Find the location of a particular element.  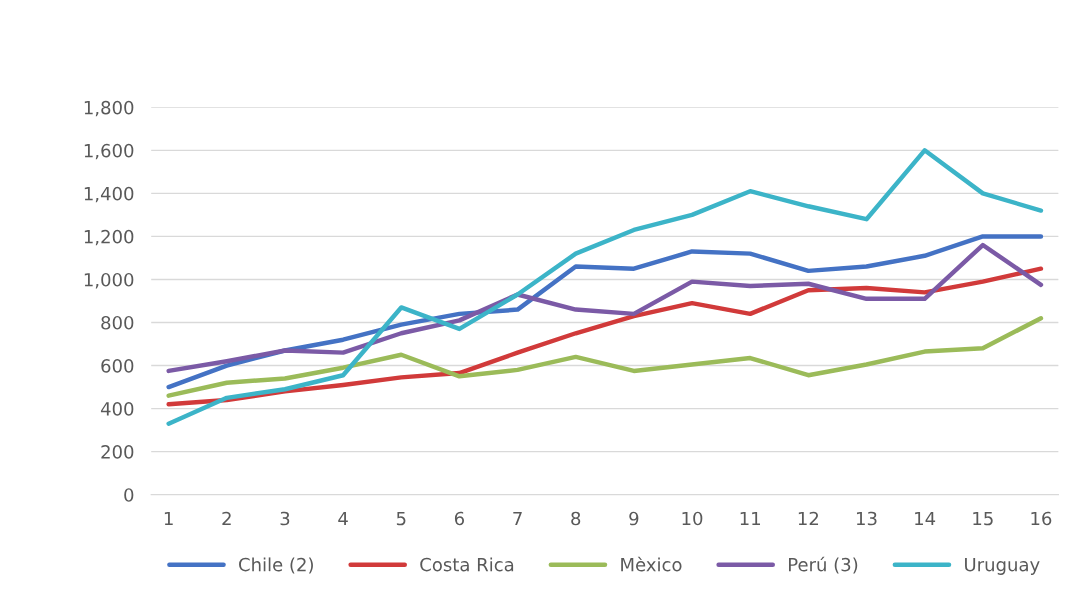

x-tick-label: 2 is located at coordinates (226, 518).